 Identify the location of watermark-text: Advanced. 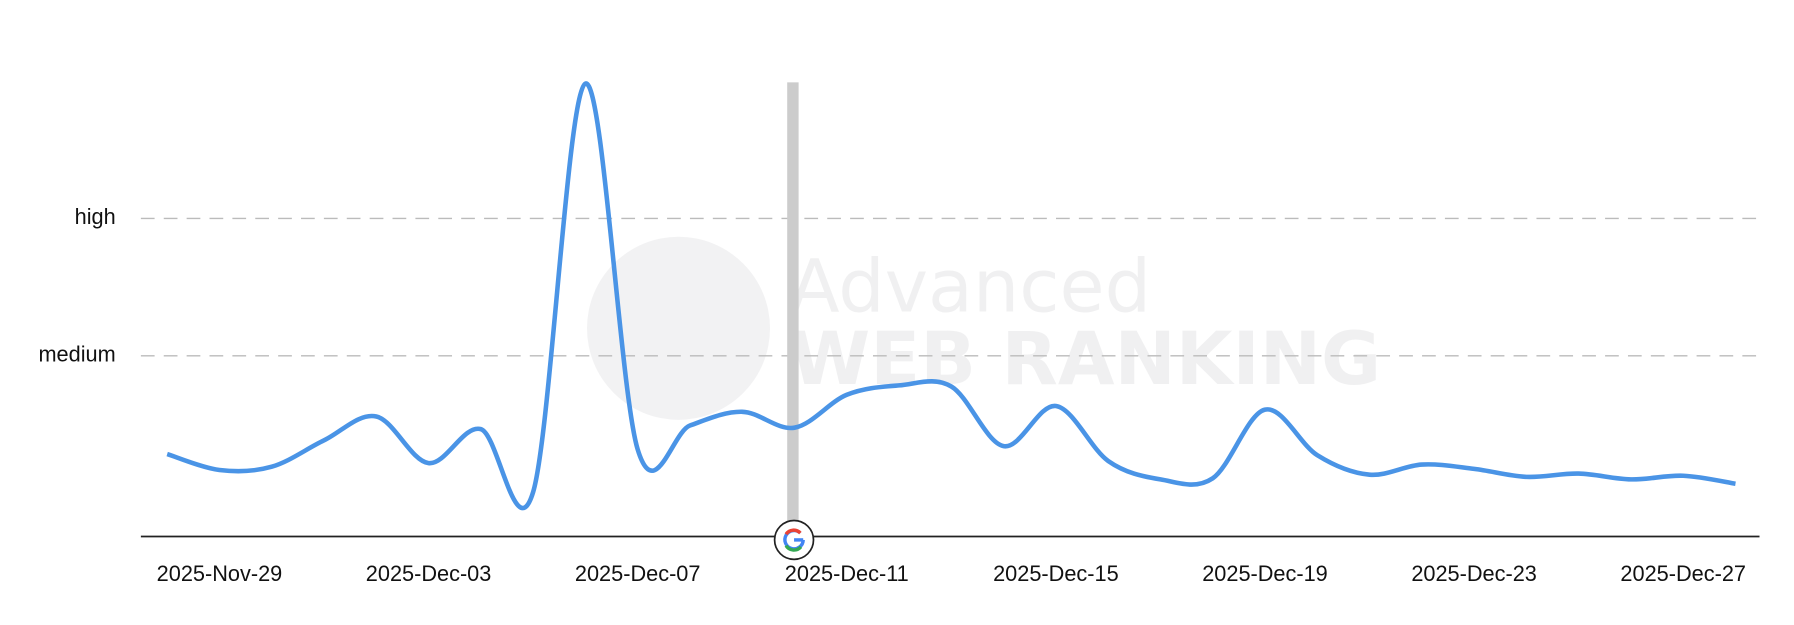
(970, 287).